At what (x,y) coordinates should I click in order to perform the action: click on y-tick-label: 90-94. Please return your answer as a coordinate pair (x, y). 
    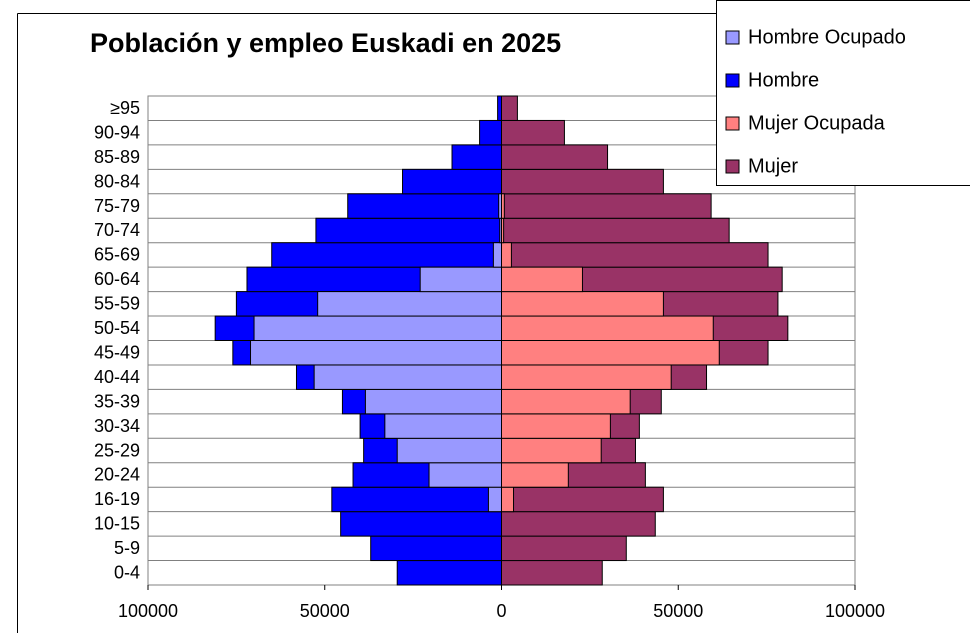
    Looking at the image, I should click on (117, 132).